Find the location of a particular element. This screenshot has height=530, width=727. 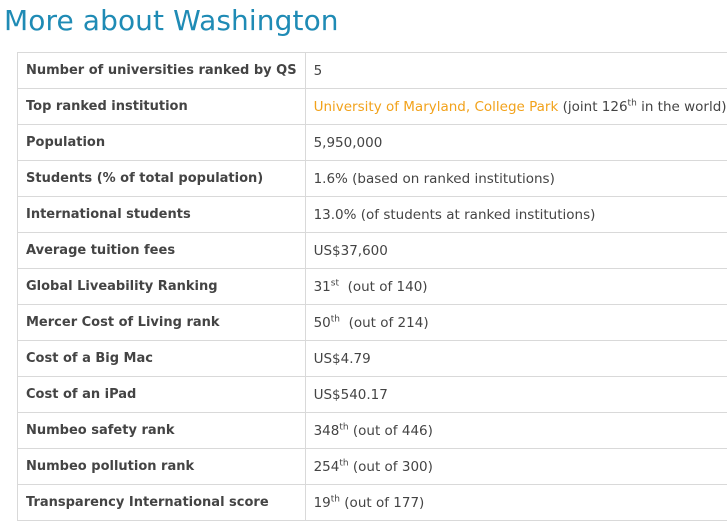

row-label: Transparency International score is located at coordinates (161, 502).